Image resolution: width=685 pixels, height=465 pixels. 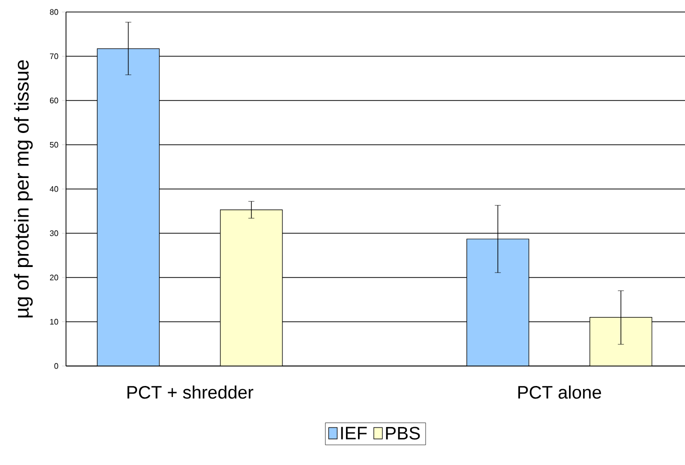 I want to click on y-tick-label: 50, so click(x=54, y=145).